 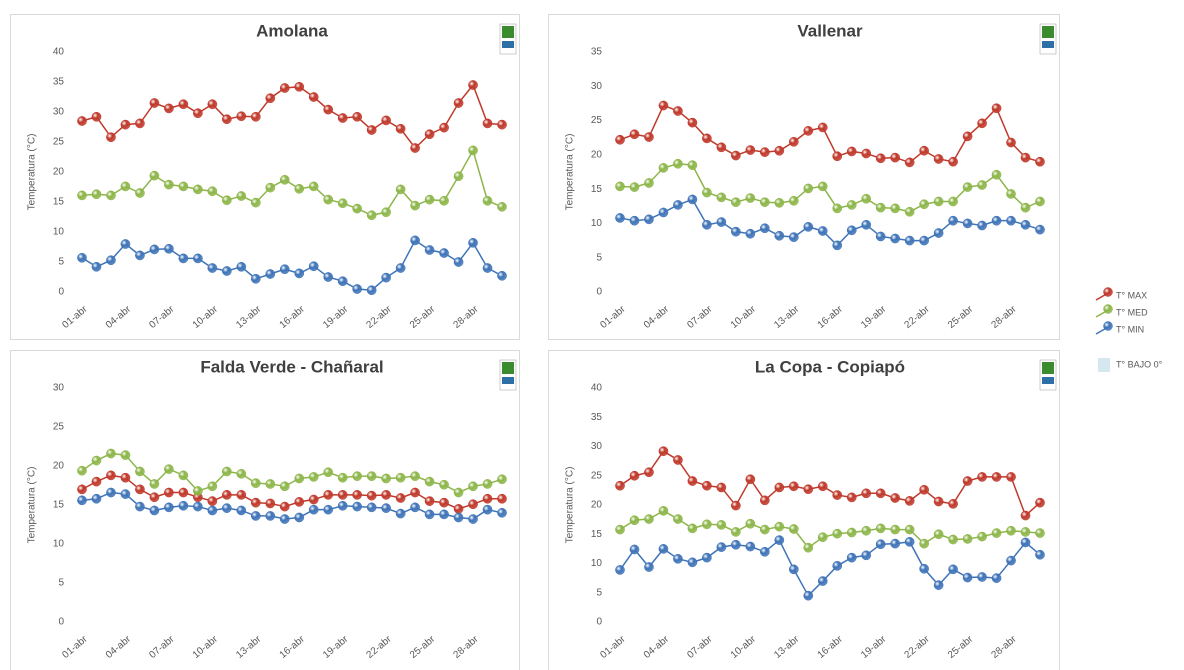 What do you see at coordinates (1104, 365) in the screenshot?
I see `legend-swatch` at bounding box center [1104, 365].